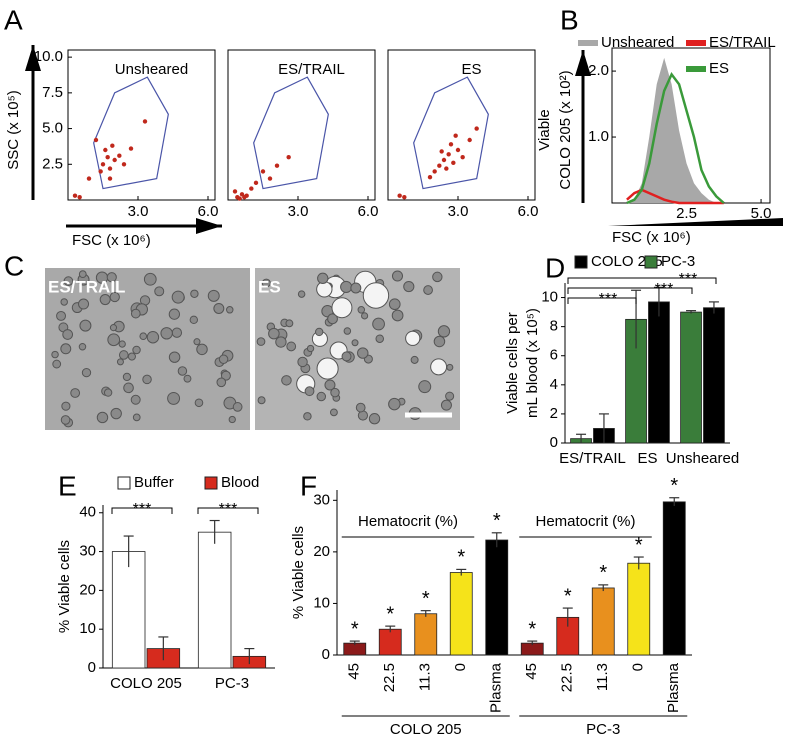 The height and width of the screenshot is (740, 786). What do you see at coordinates (675, 130) in the screenshot?
I see `area` at bounding box center [675, 130].